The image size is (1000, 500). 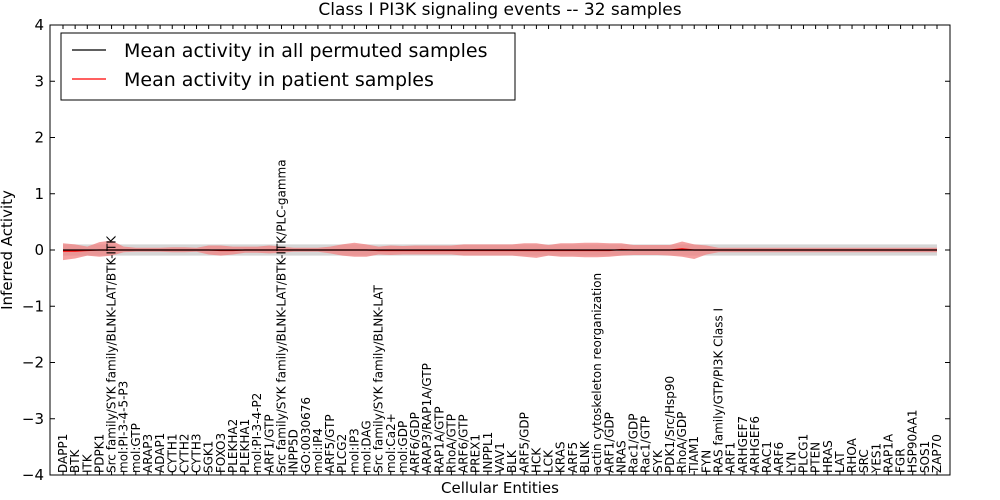 I want to click on category-label: PDPK1, so click(x=99, y=453).